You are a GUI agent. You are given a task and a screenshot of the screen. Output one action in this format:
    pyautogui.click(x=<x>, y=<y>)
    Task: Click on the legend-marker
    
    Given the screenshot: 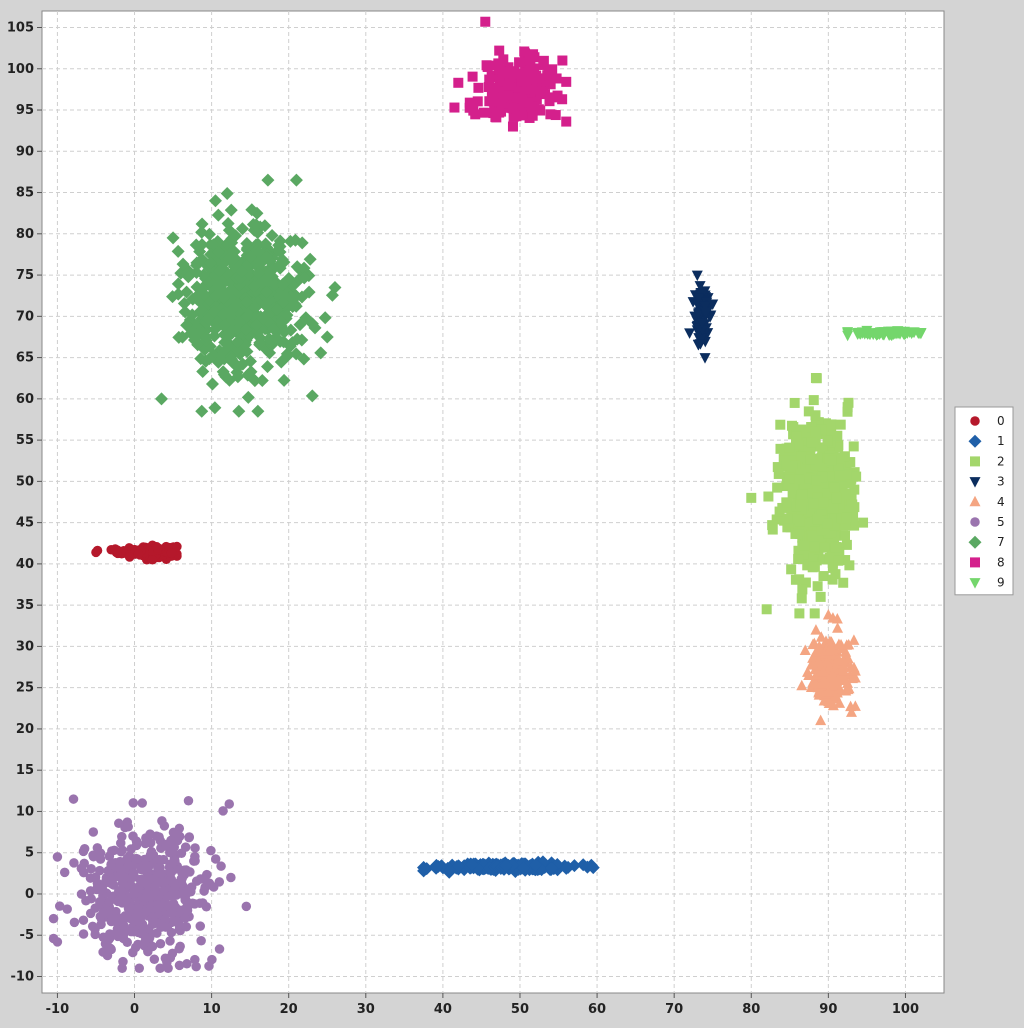 What is the action you would take?
    pyautogui.click(x=975, y=542)
    